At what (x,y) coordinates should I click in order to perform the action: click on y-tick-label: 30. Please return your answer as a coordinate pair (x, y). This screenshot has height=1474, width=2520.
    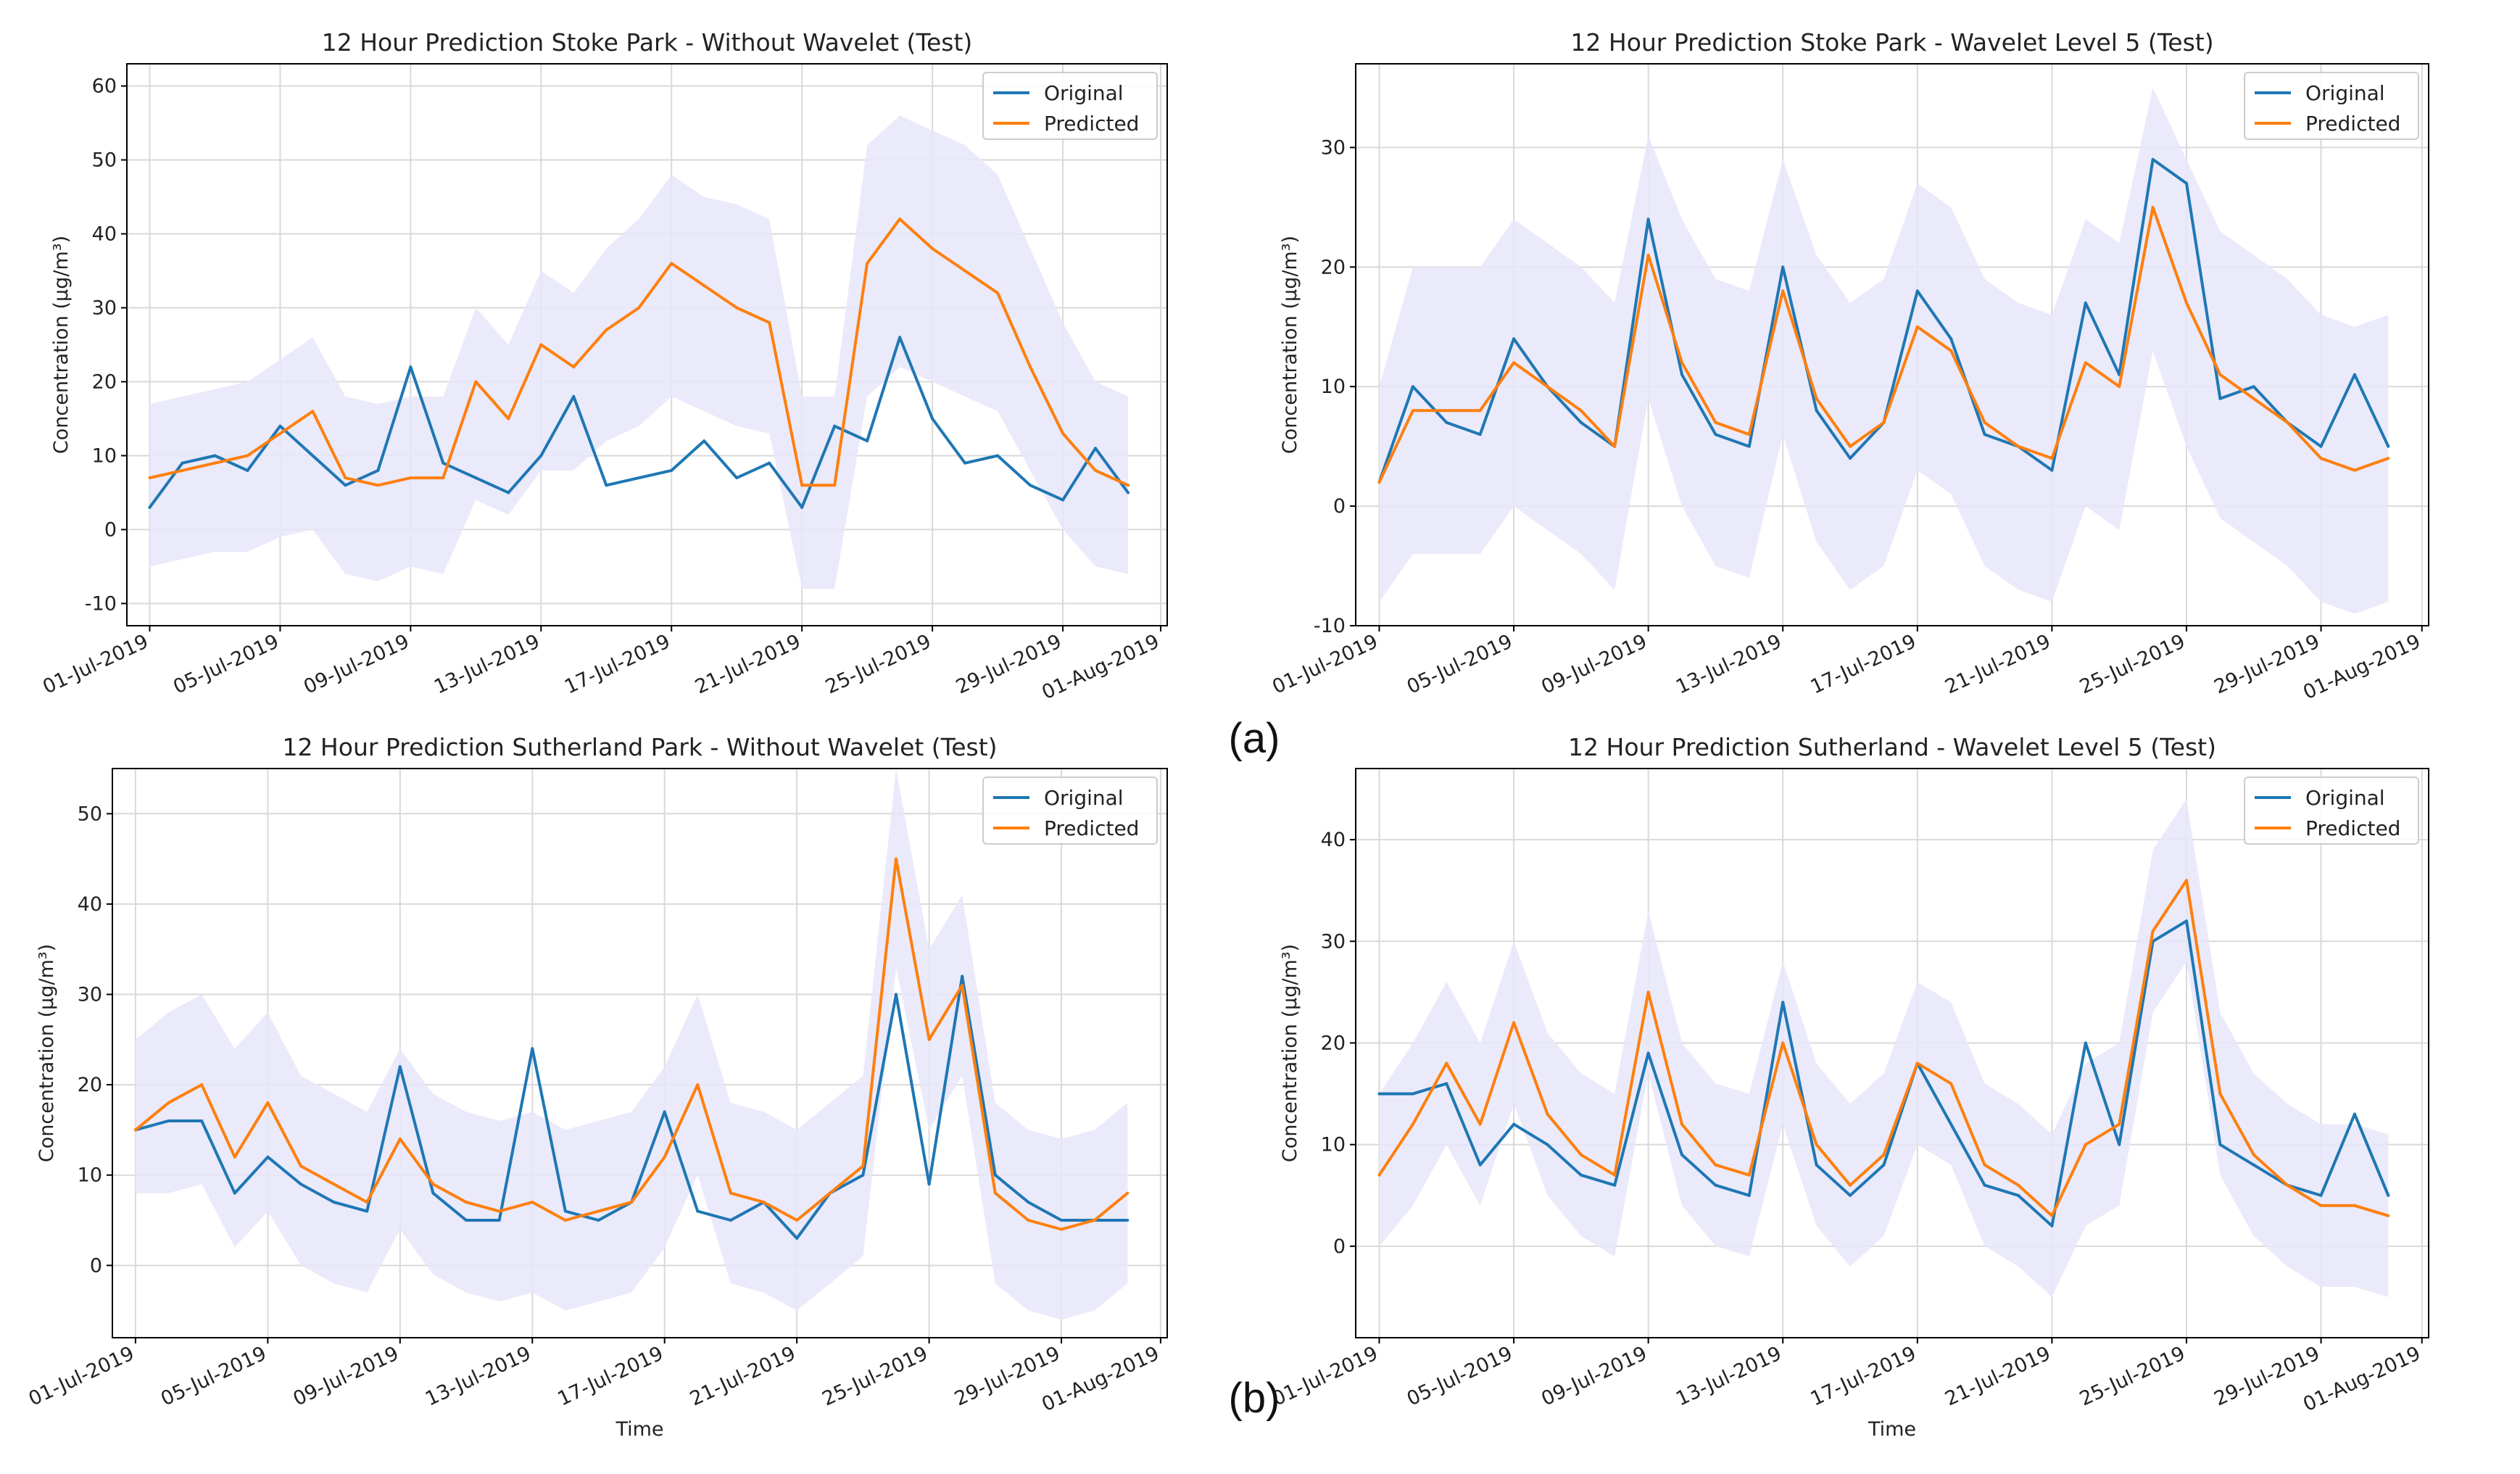
    Looking at the image, I should click on (104, 308).